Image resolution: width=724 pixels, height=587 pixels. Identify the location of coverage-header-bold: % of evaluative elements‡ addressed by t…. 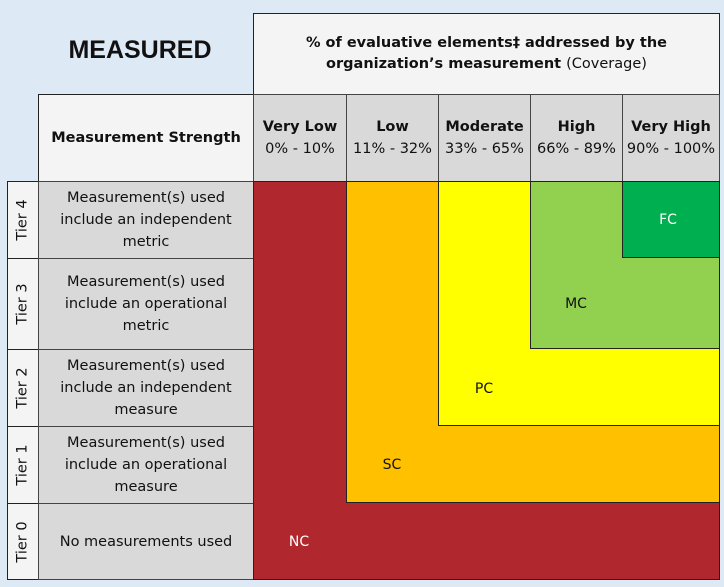
(486, 53).